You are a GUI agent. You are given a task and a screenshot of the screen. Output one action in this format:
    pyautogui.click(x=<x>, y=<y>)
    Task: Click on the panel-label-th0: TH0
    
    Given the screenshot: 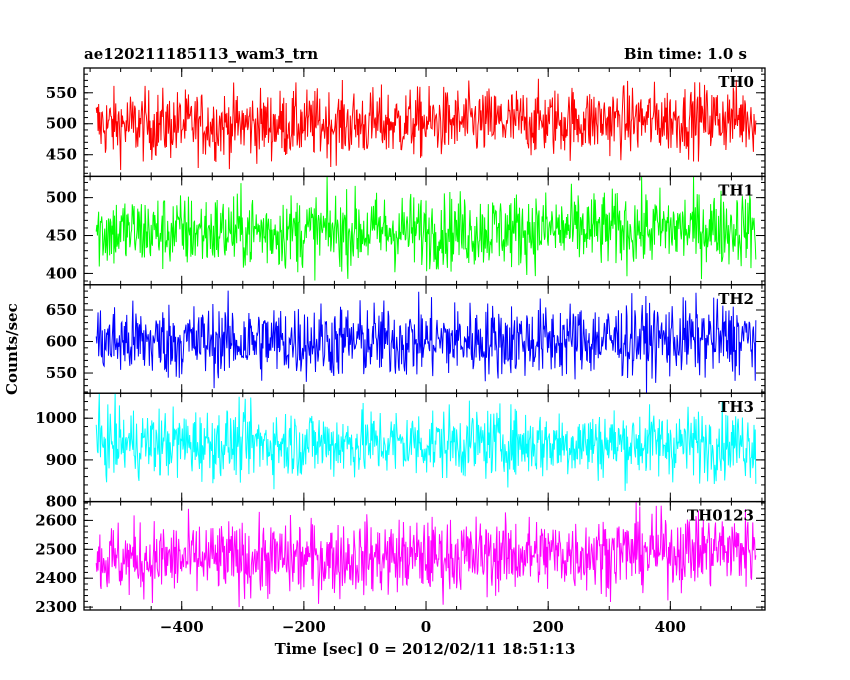 What is the action you would take?
    pyautogui.click(x=736, y=82)
    